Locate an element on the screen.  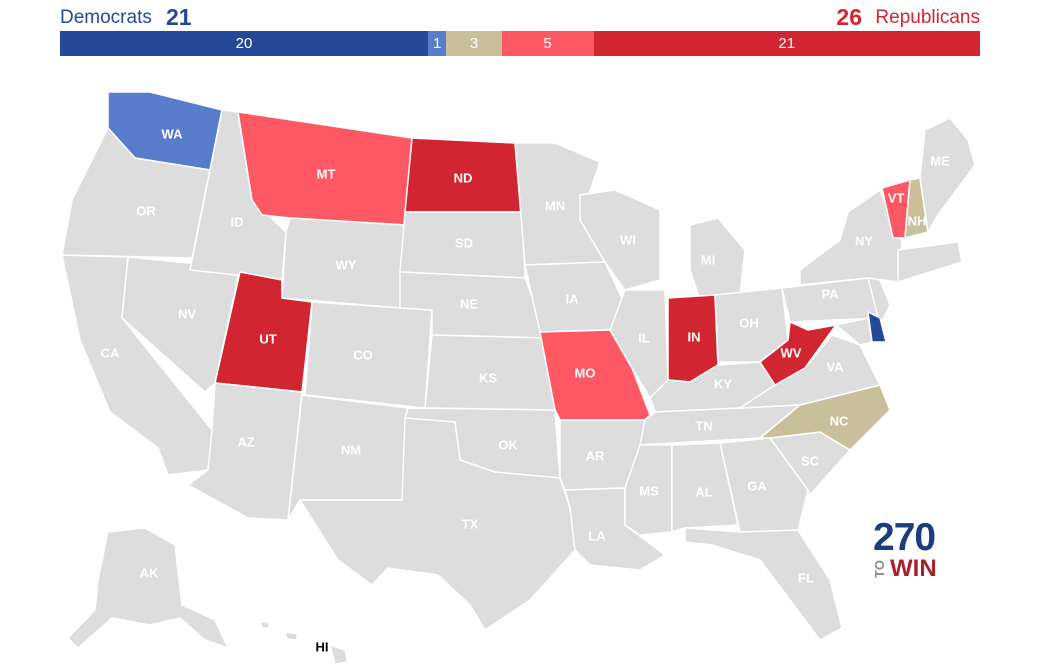
bar-segment-likely-rep: 5 is located at coordinates (547, 43).